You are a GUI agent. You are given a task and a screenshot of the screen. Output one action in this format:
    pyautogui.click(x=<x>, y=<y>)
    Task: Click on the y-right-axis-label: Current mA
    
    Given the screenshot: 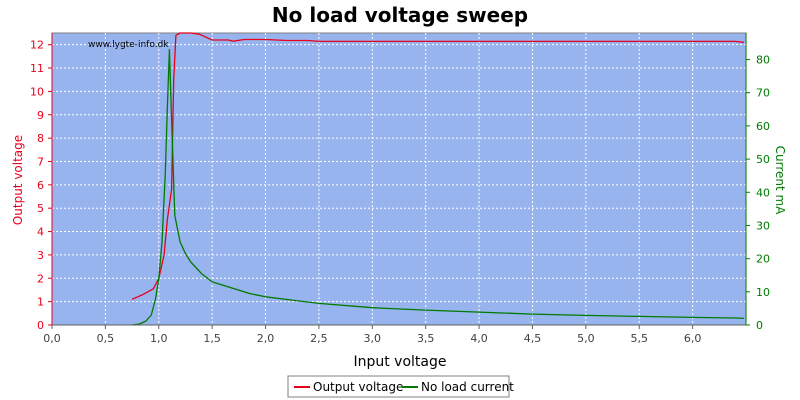 What is the action you would take?
    pyautogui.click(x=780, y=181)
    